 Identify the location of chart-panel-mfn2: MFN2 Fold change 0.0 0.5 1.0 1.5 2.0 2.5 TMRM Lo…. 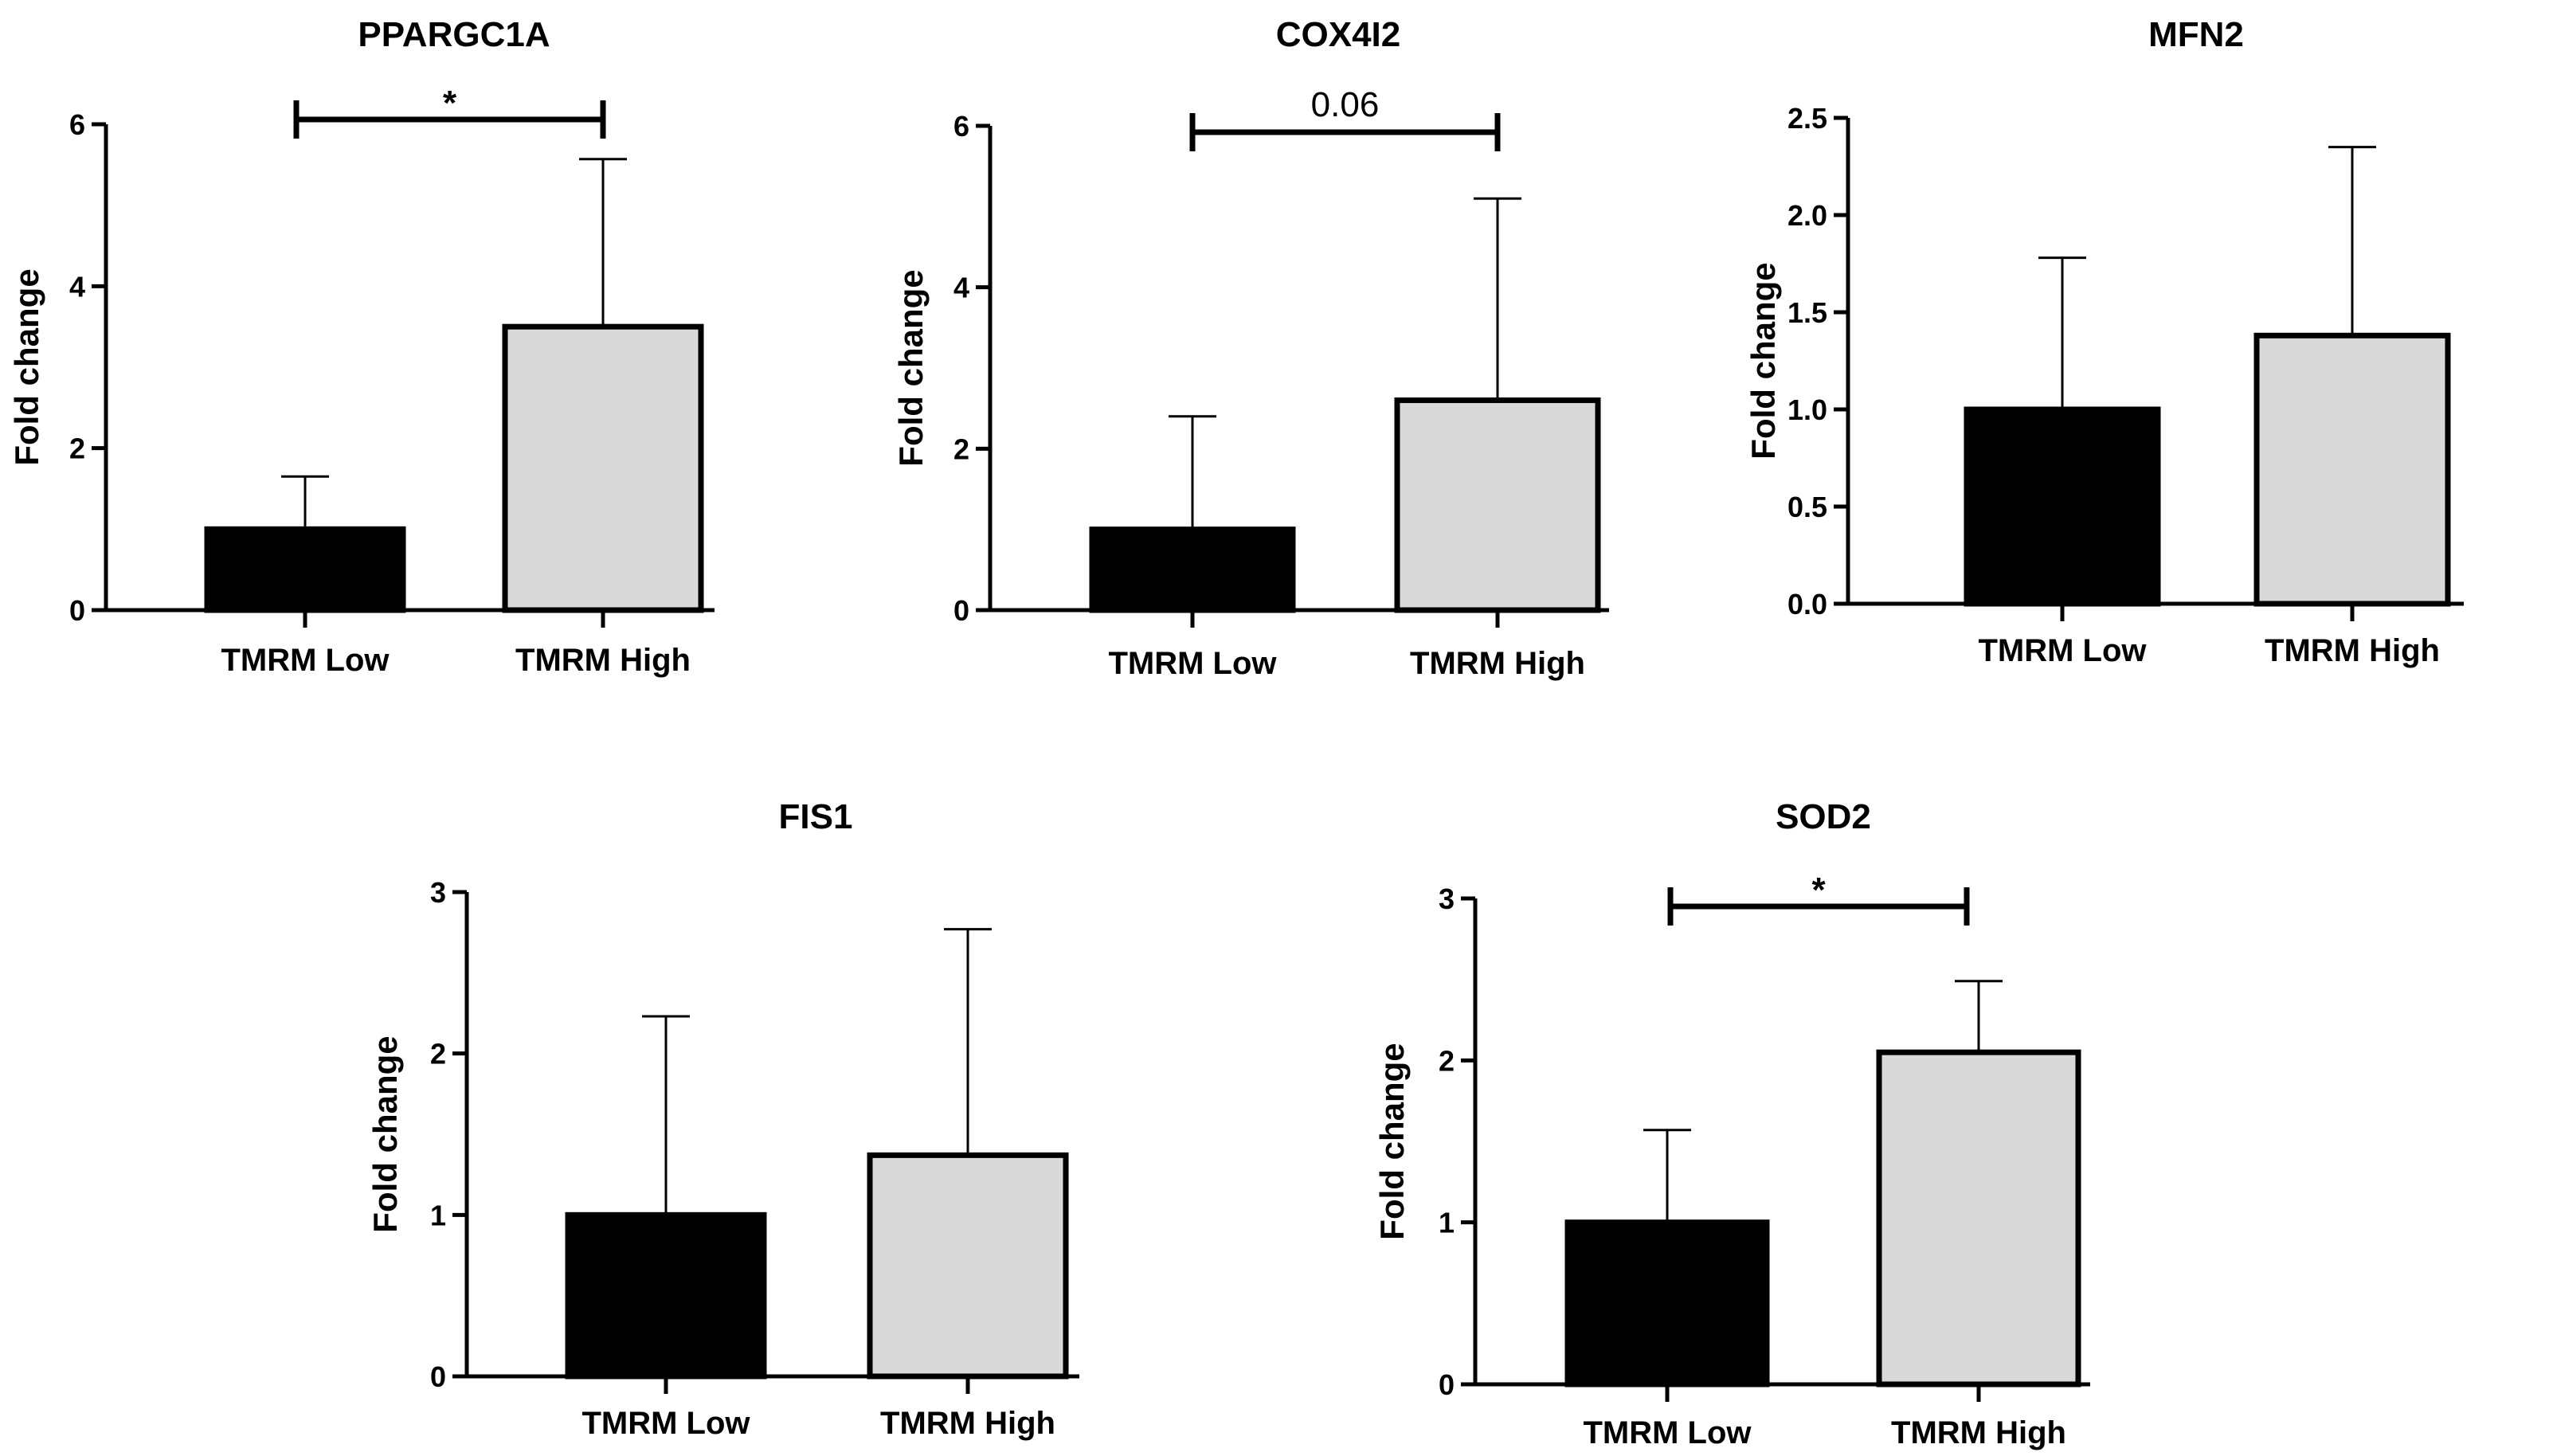
(2104, 341).